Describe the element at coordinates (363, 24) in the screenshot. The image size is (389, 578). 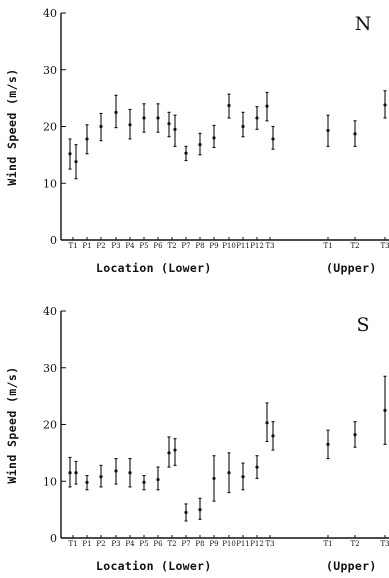
I see `panel-title: N` at that location.